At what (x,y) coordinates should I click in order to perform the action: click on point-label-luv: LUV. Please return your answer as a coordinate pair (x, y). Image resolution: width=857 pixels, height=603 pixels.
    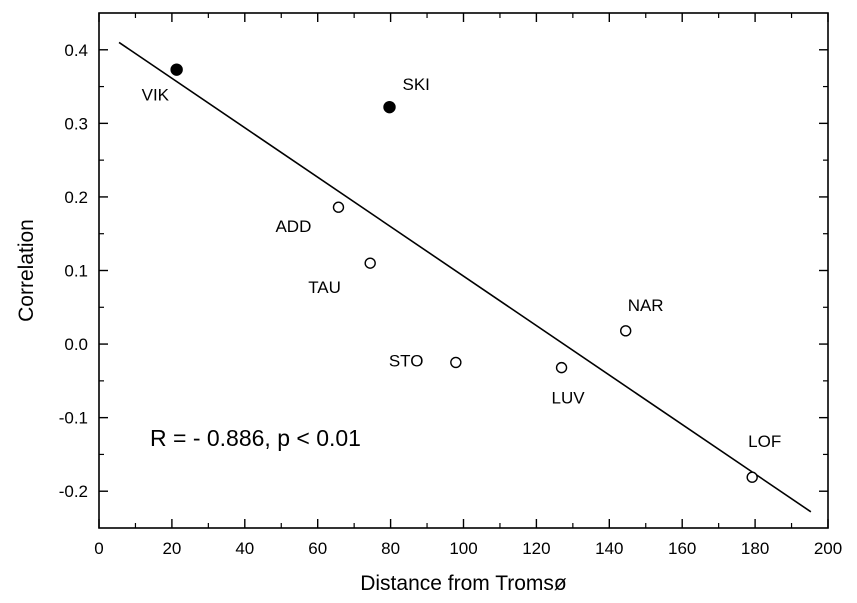
    Looking at the image, I should click on (569, 398).